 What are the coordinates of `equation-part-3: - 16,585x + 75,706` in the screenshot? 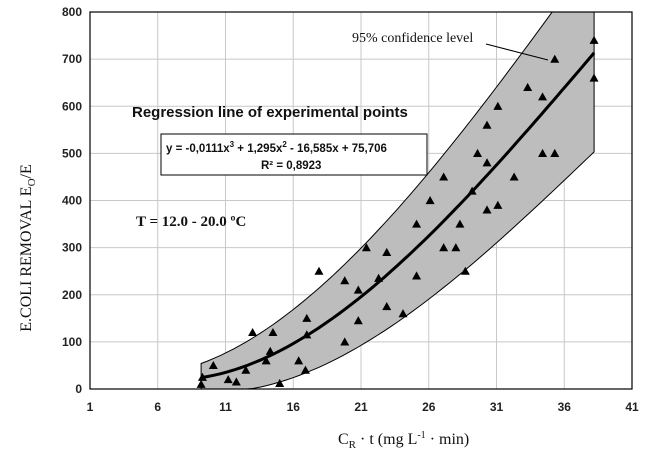 It's located at (337, 149).